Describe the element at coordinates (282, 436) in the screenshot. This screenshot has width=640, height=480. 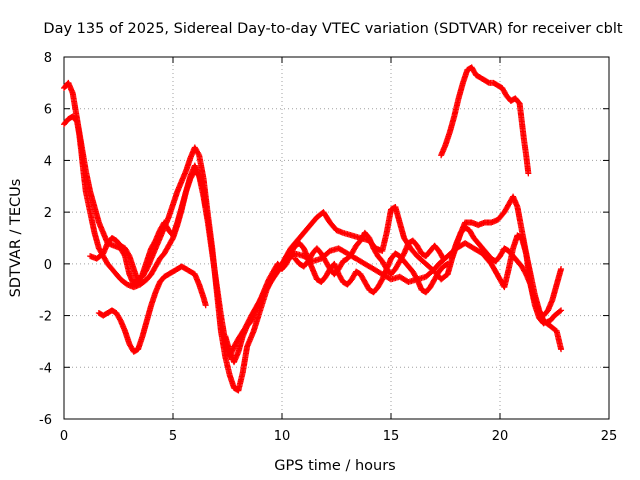
I see `x-tick-label: 10` at that location.